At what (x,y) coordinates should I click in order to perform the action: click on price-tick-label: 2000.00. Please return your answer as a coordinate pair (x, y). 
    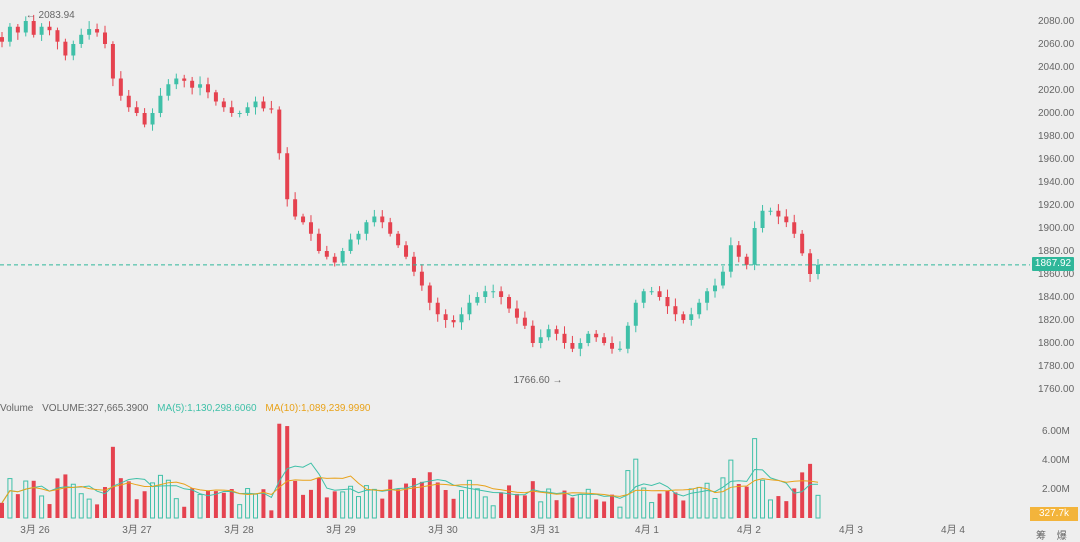
    Looking at the image, I should click on (1056, 113).